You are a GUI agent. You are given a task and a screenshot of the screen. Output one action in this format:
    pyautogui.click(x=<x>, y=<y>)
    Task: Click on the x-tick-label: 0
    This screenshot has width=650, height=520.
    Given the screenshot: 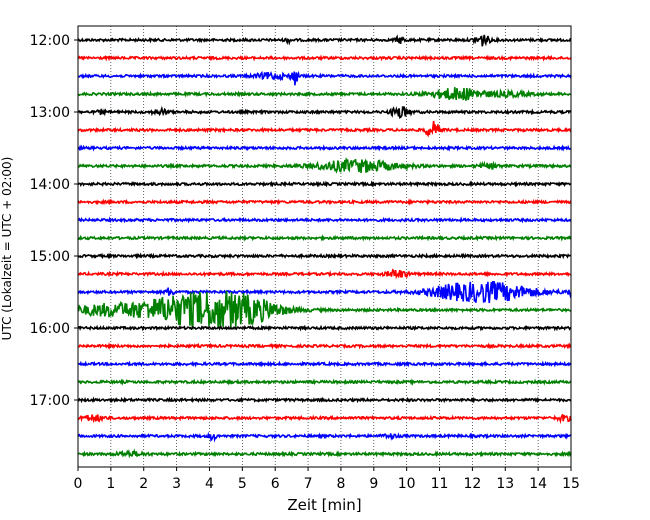 What is the action you would take?
    pyautogui.click(x=78, y=484)
    